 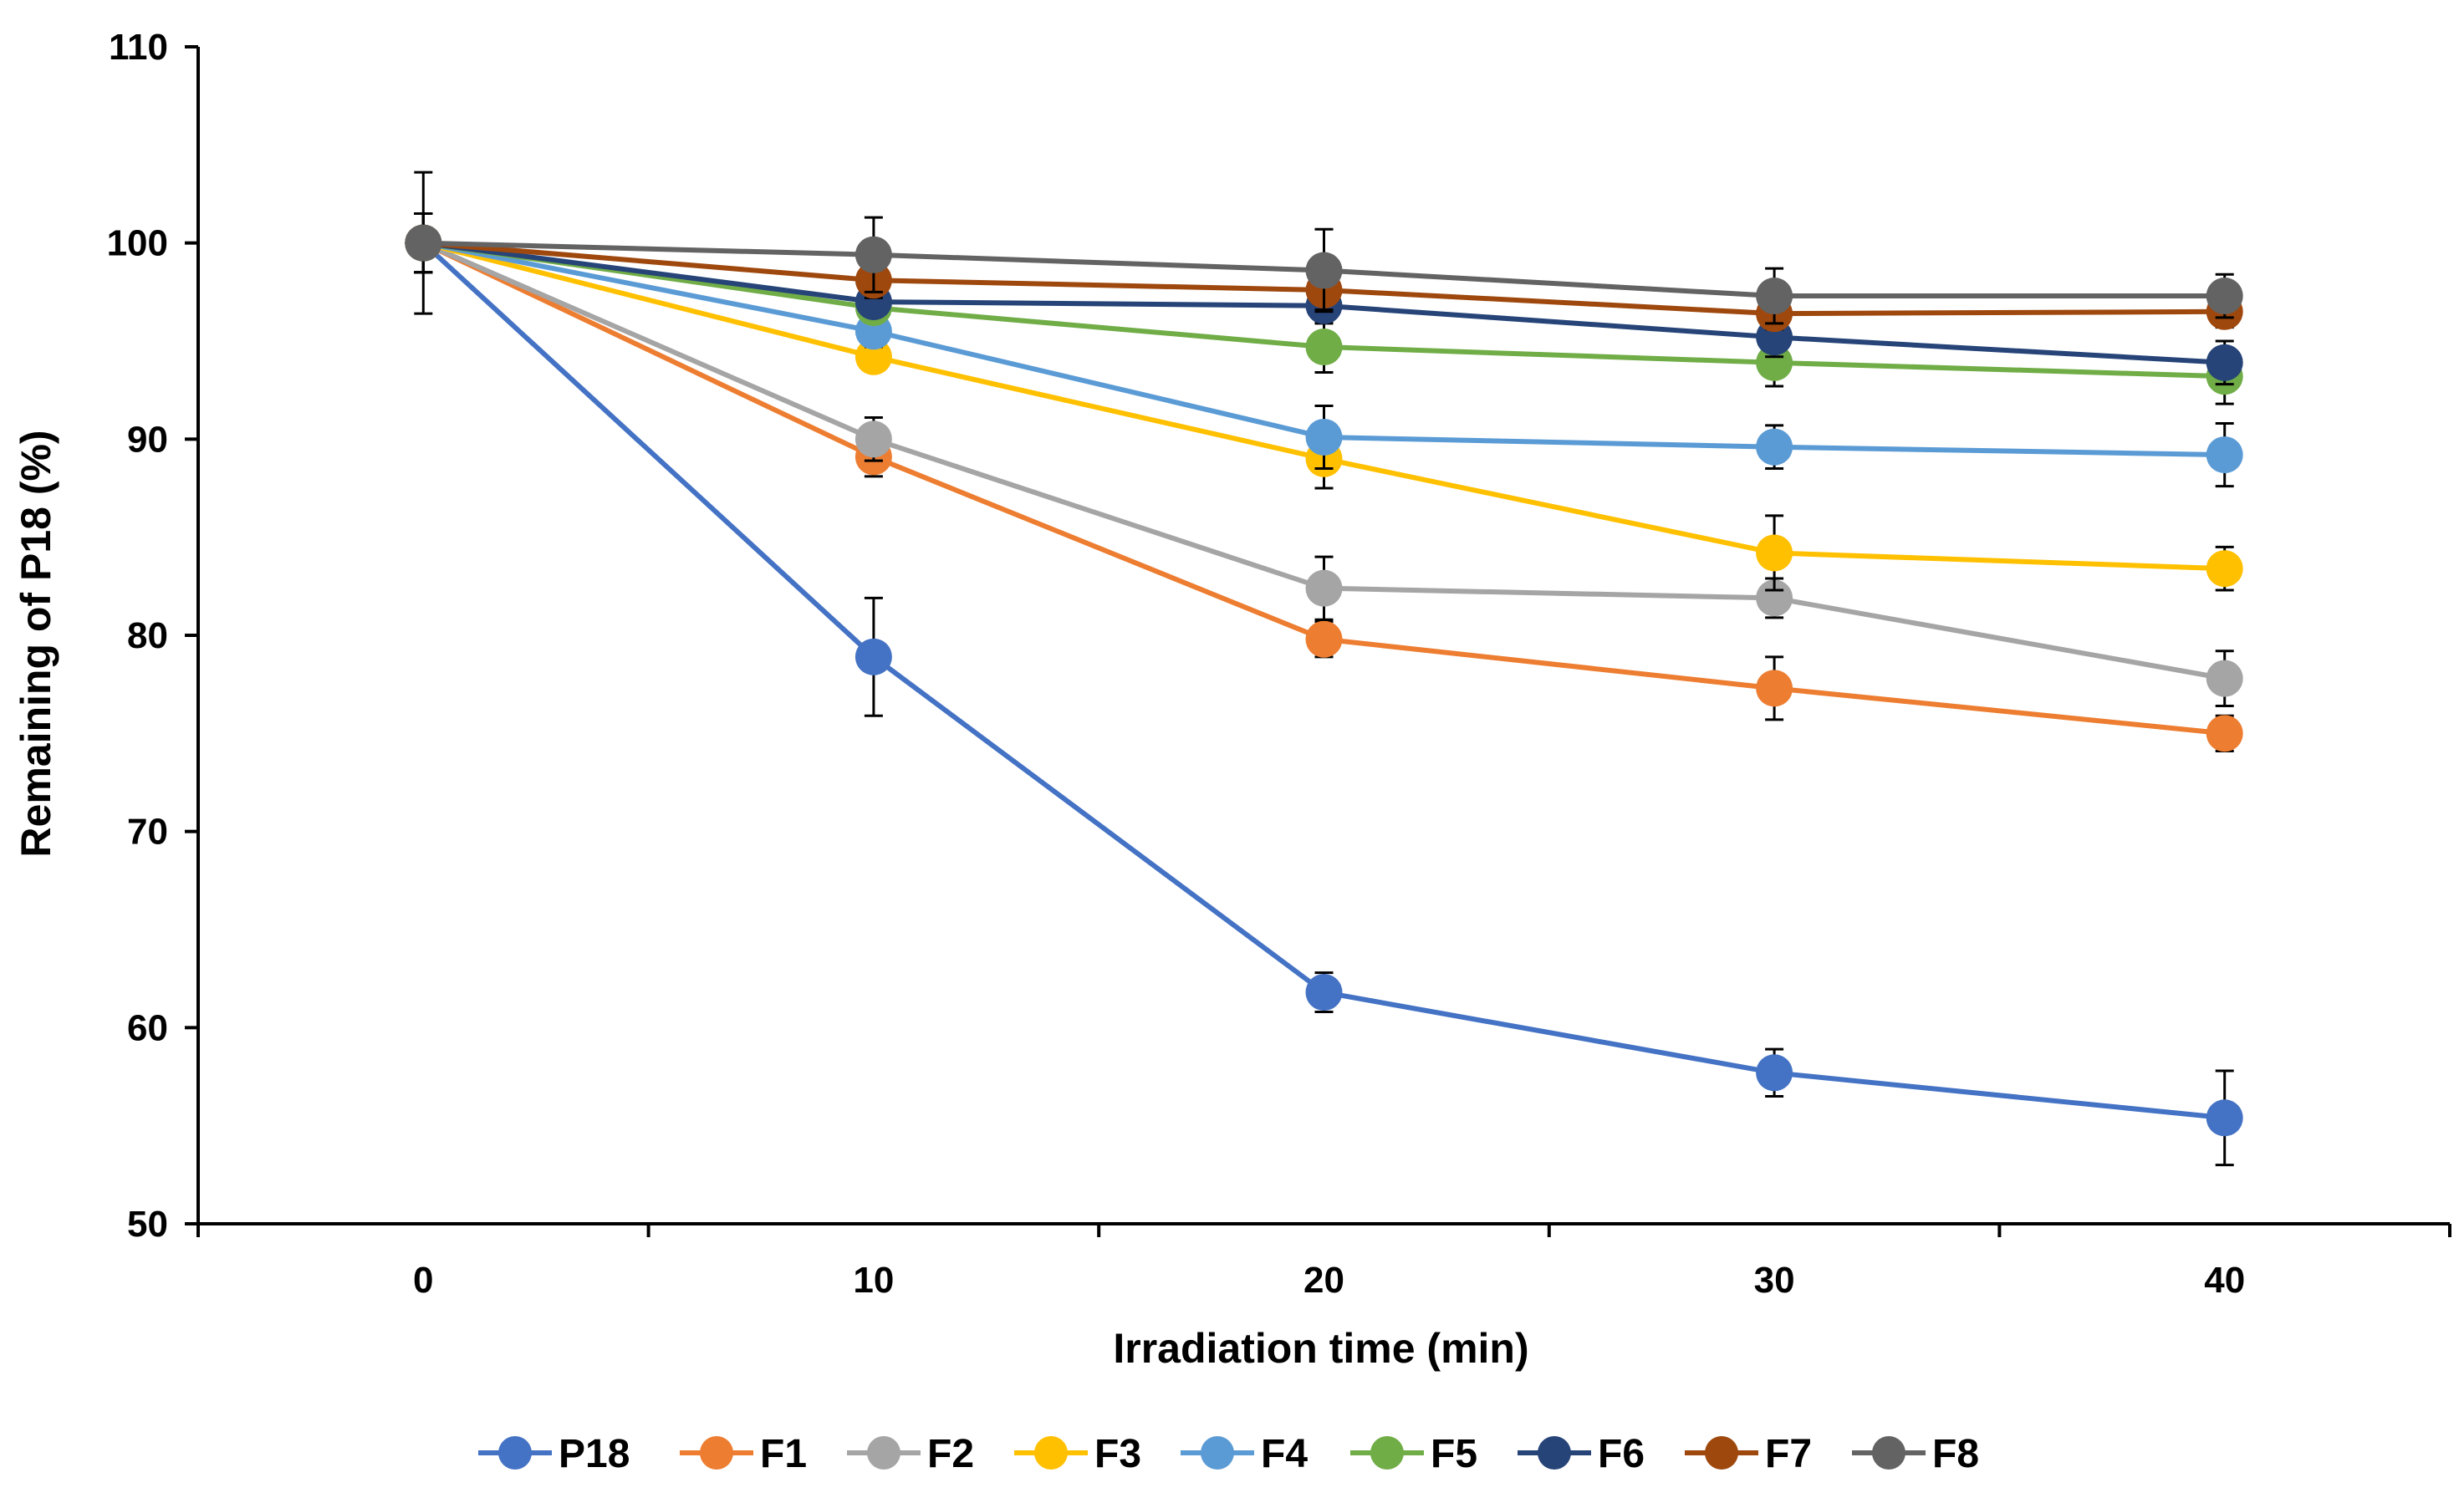 I want to click on series-f8, so click(x=1324, y=268).